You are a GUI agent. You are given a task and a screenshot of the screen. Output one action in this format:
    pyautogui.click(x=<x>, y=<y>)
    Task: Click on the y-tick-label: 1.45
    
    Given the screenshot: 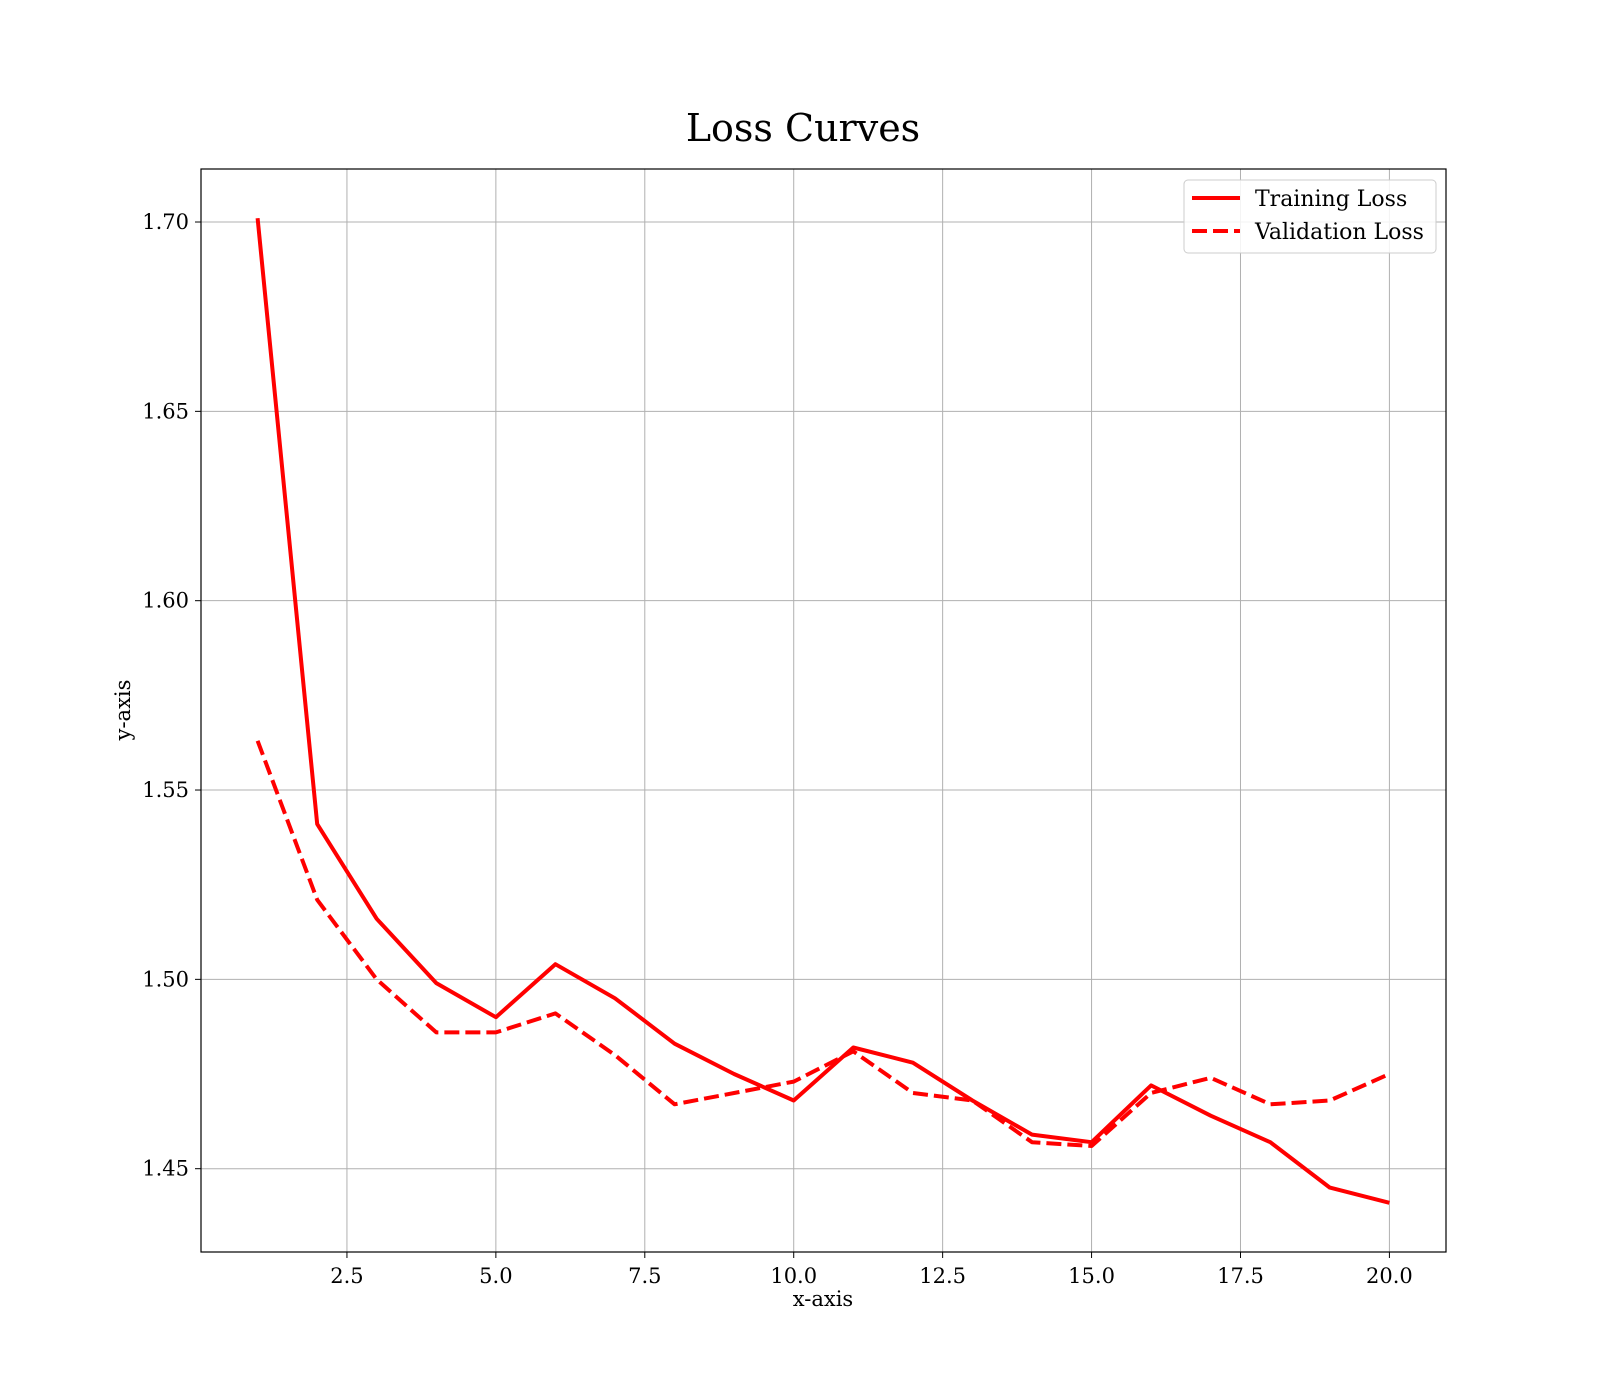 What is the action you would take?
    pyautogui.click(x=165, y=1169)
    